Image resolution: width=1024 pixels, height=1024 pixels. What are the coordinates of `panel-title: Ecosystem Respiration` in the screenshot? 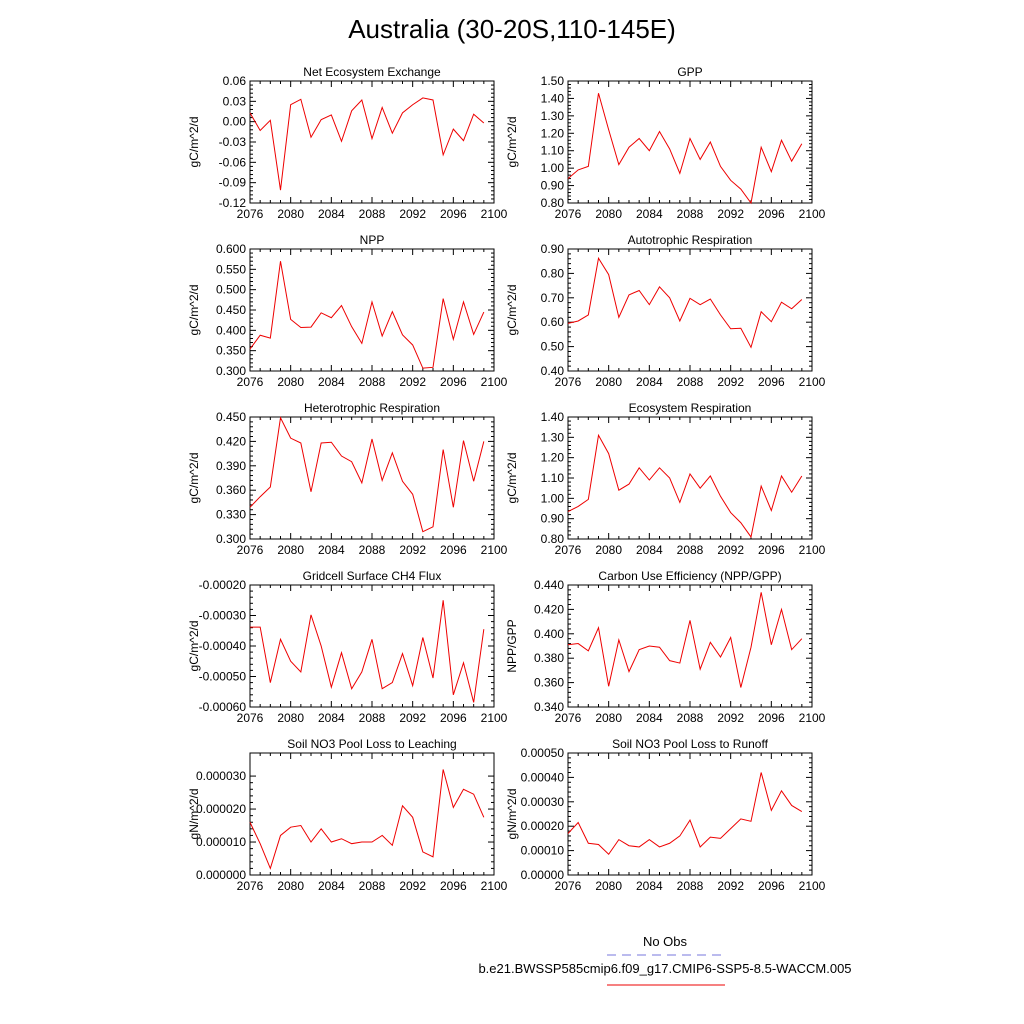 It's located at (690, 408).